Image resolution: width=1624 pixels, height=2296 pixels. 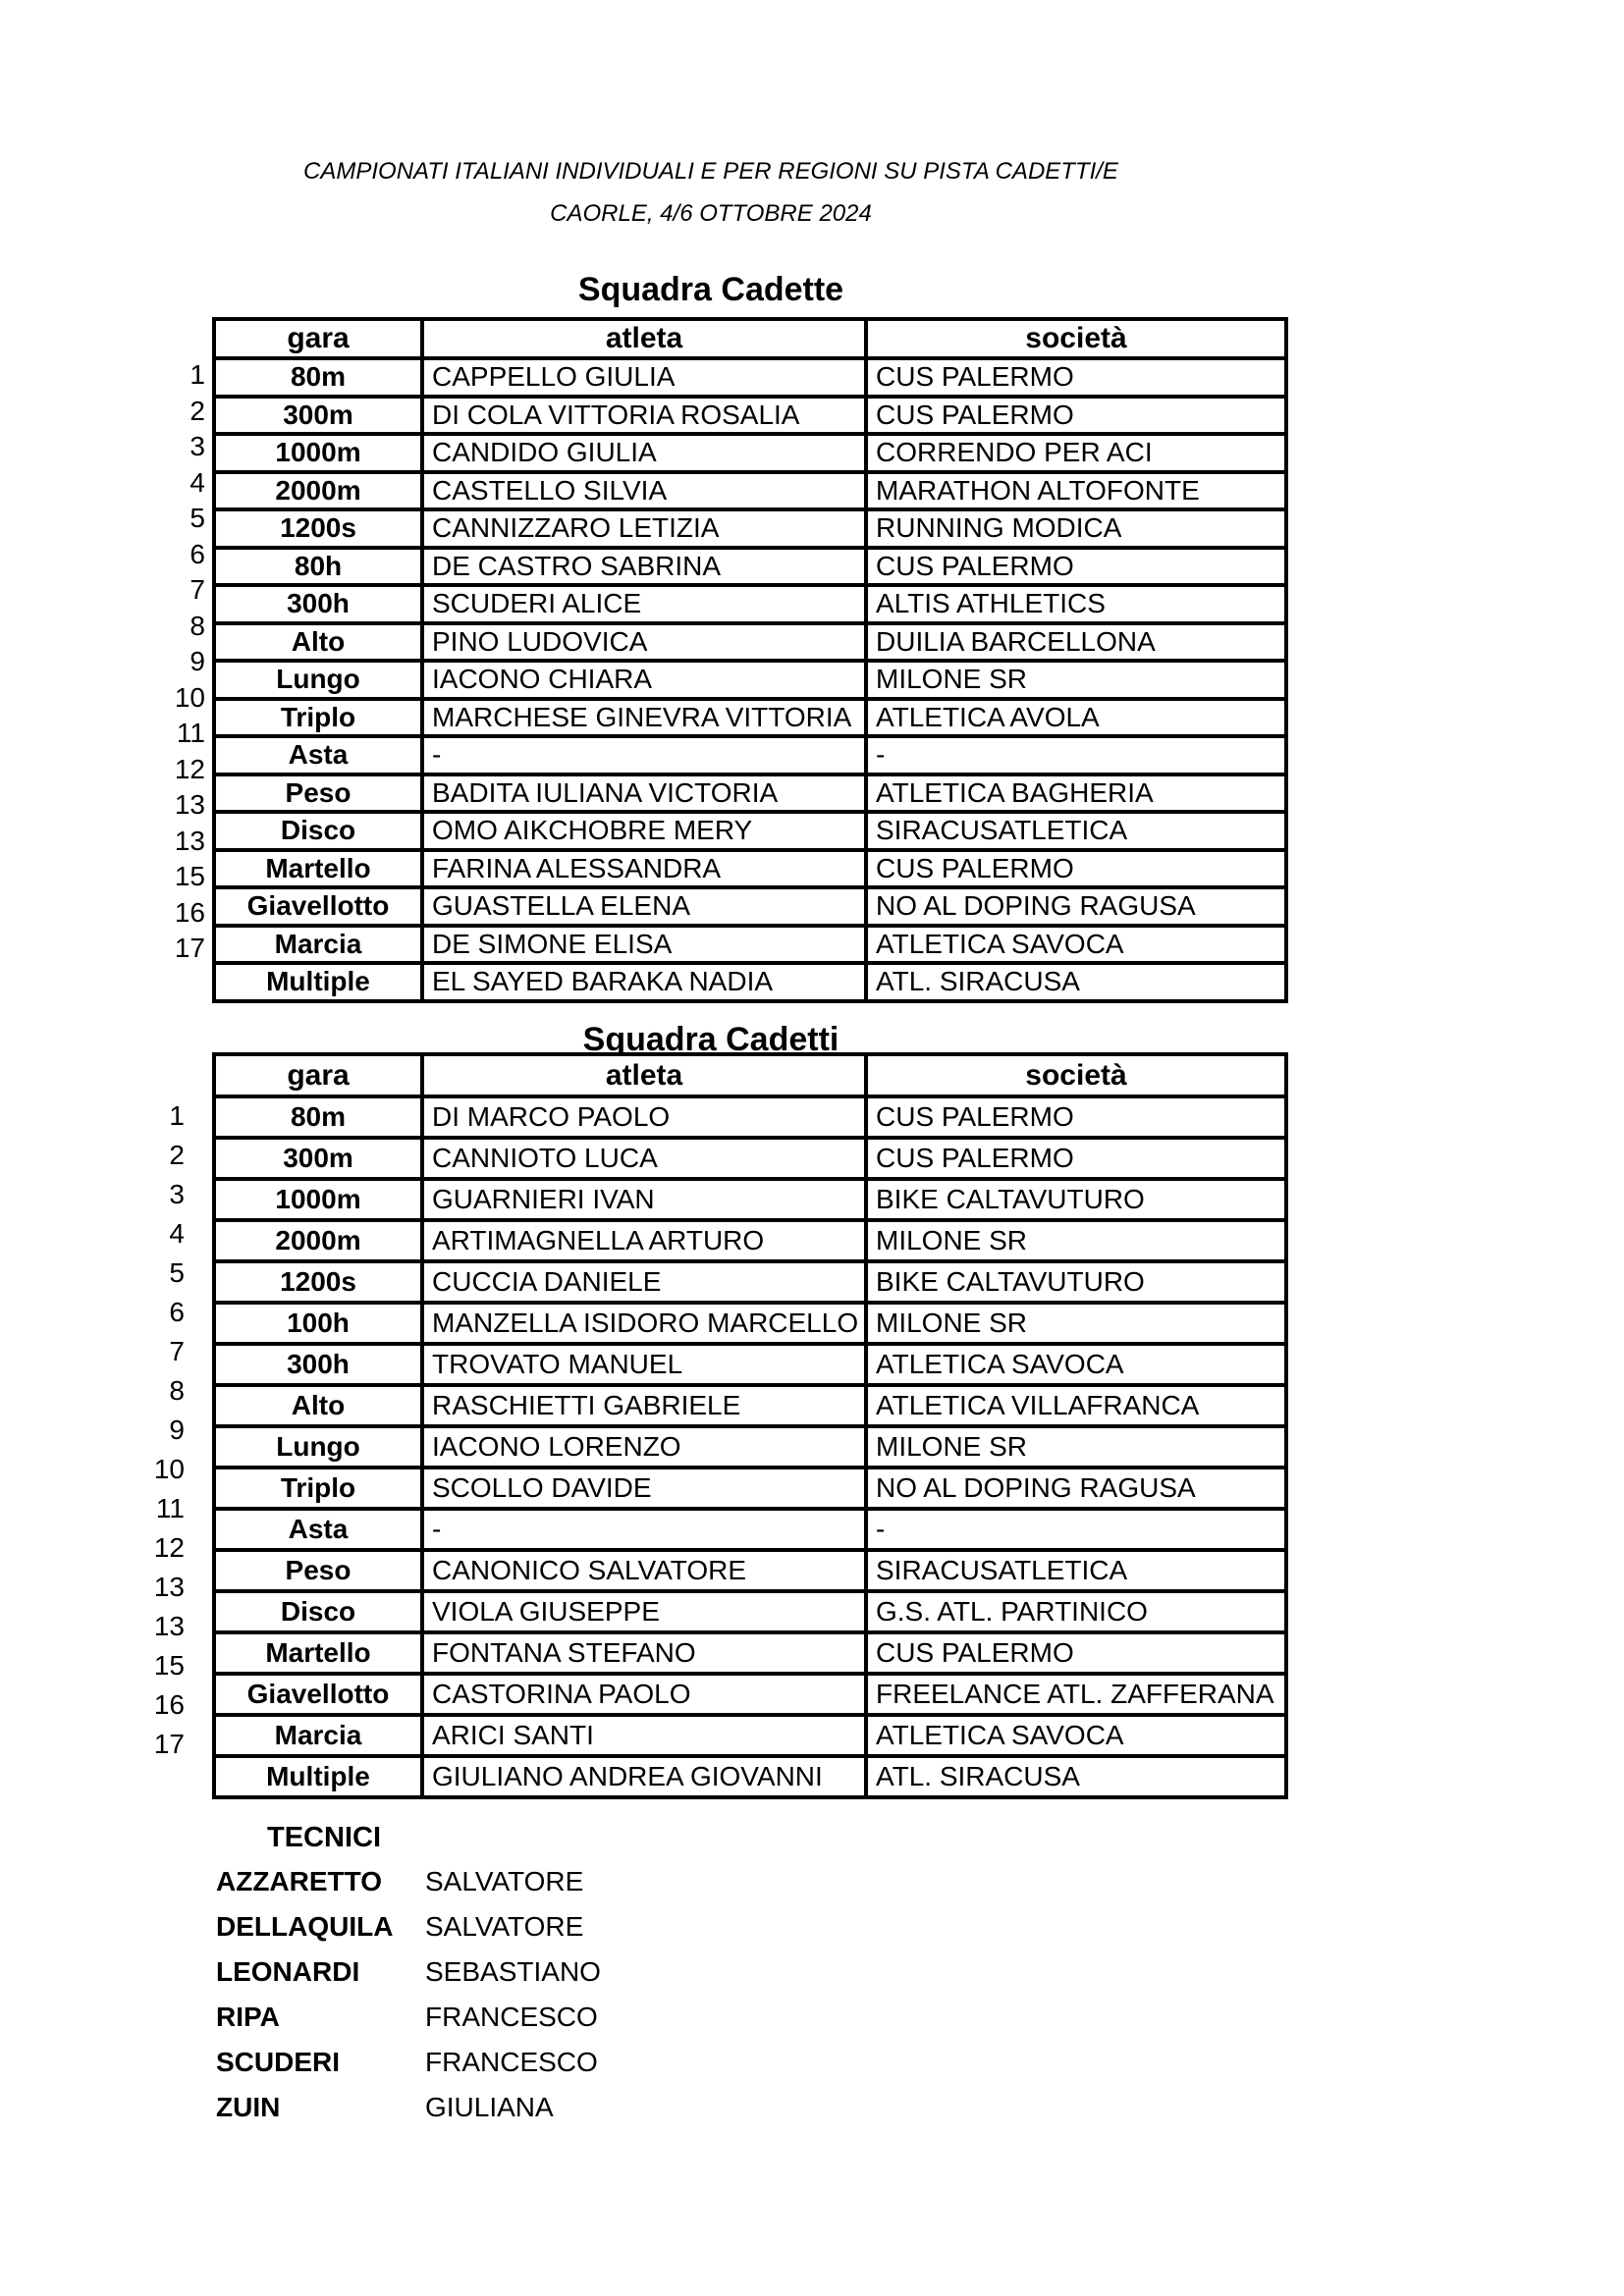 What do you see at coordinates (644, 944) in the screenshot?
I see `cell-atleta: DE SIMONE ELISA` at bounding box center [644, 944].